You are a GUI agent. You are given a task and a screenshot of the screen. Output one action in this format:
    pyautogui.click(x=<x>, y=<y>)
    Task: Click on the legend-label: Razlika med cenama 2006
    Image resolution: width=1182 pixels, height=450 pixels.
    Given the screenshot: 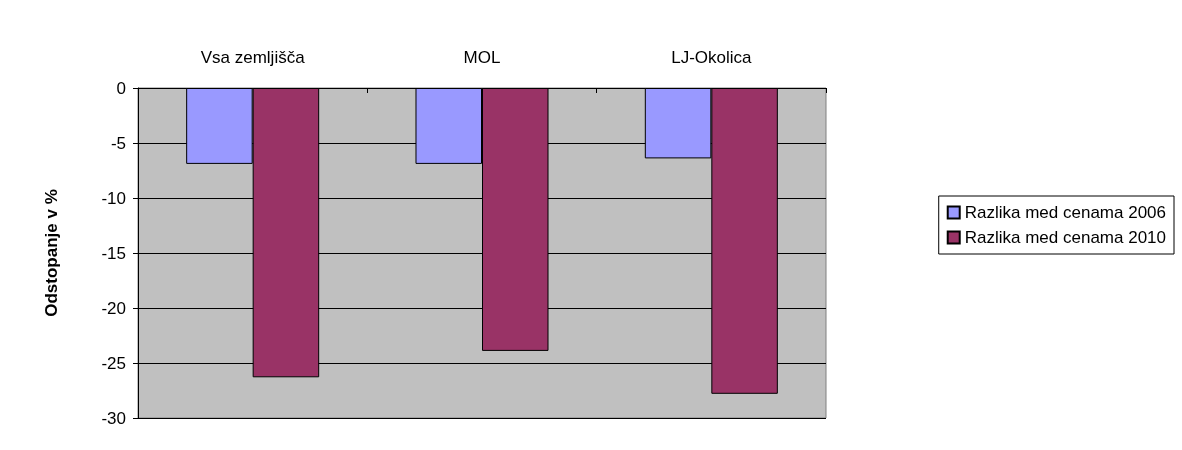 What is the action you would take?
    pyautogui.click(x=1065, y=212)
    